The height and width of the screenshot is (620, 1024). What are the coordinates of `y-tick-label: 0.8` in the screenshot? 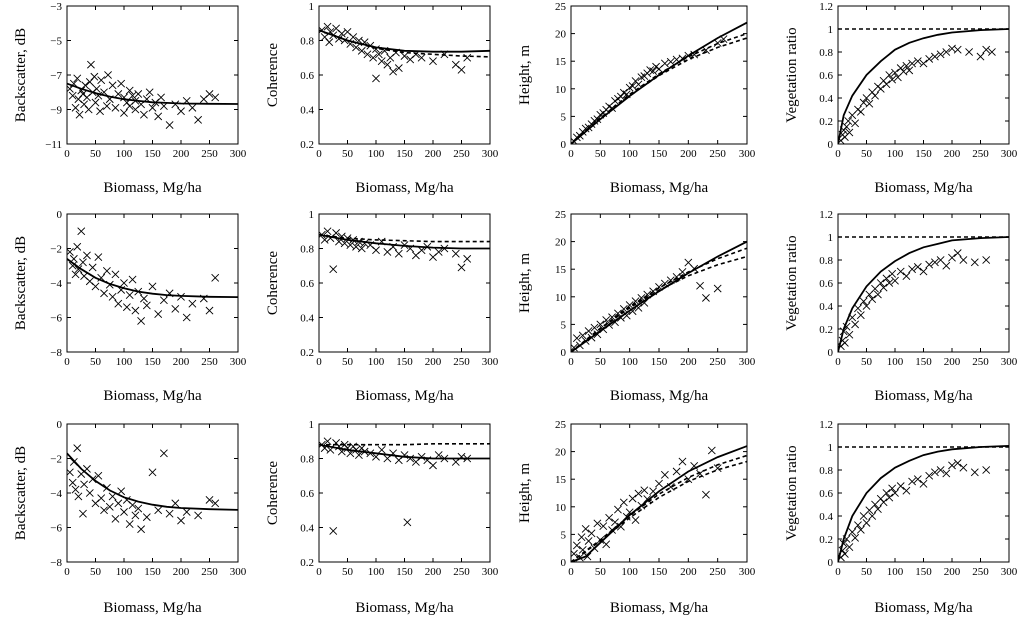 It's located at (307, 42).